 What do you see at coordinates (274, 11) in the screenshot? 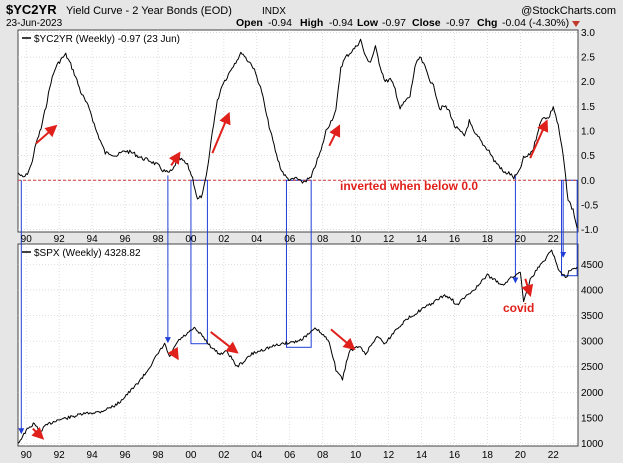
I see `header-exchange: INDX` at bounding box center [274, 11].